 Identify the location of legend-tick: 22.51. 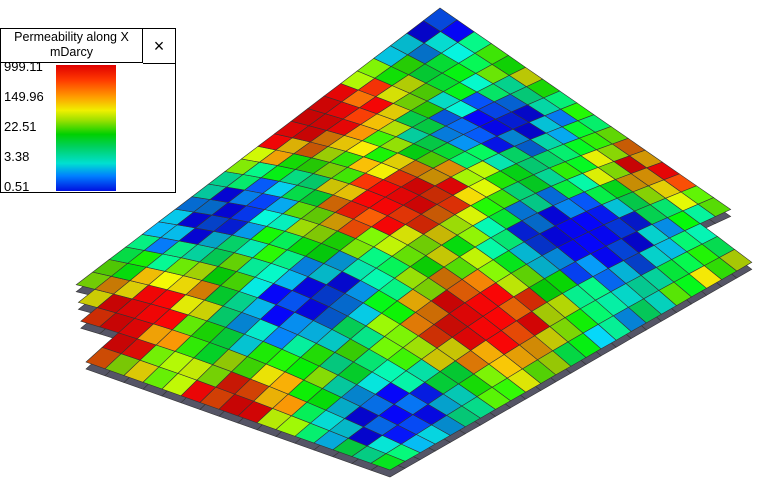
(20, 126).